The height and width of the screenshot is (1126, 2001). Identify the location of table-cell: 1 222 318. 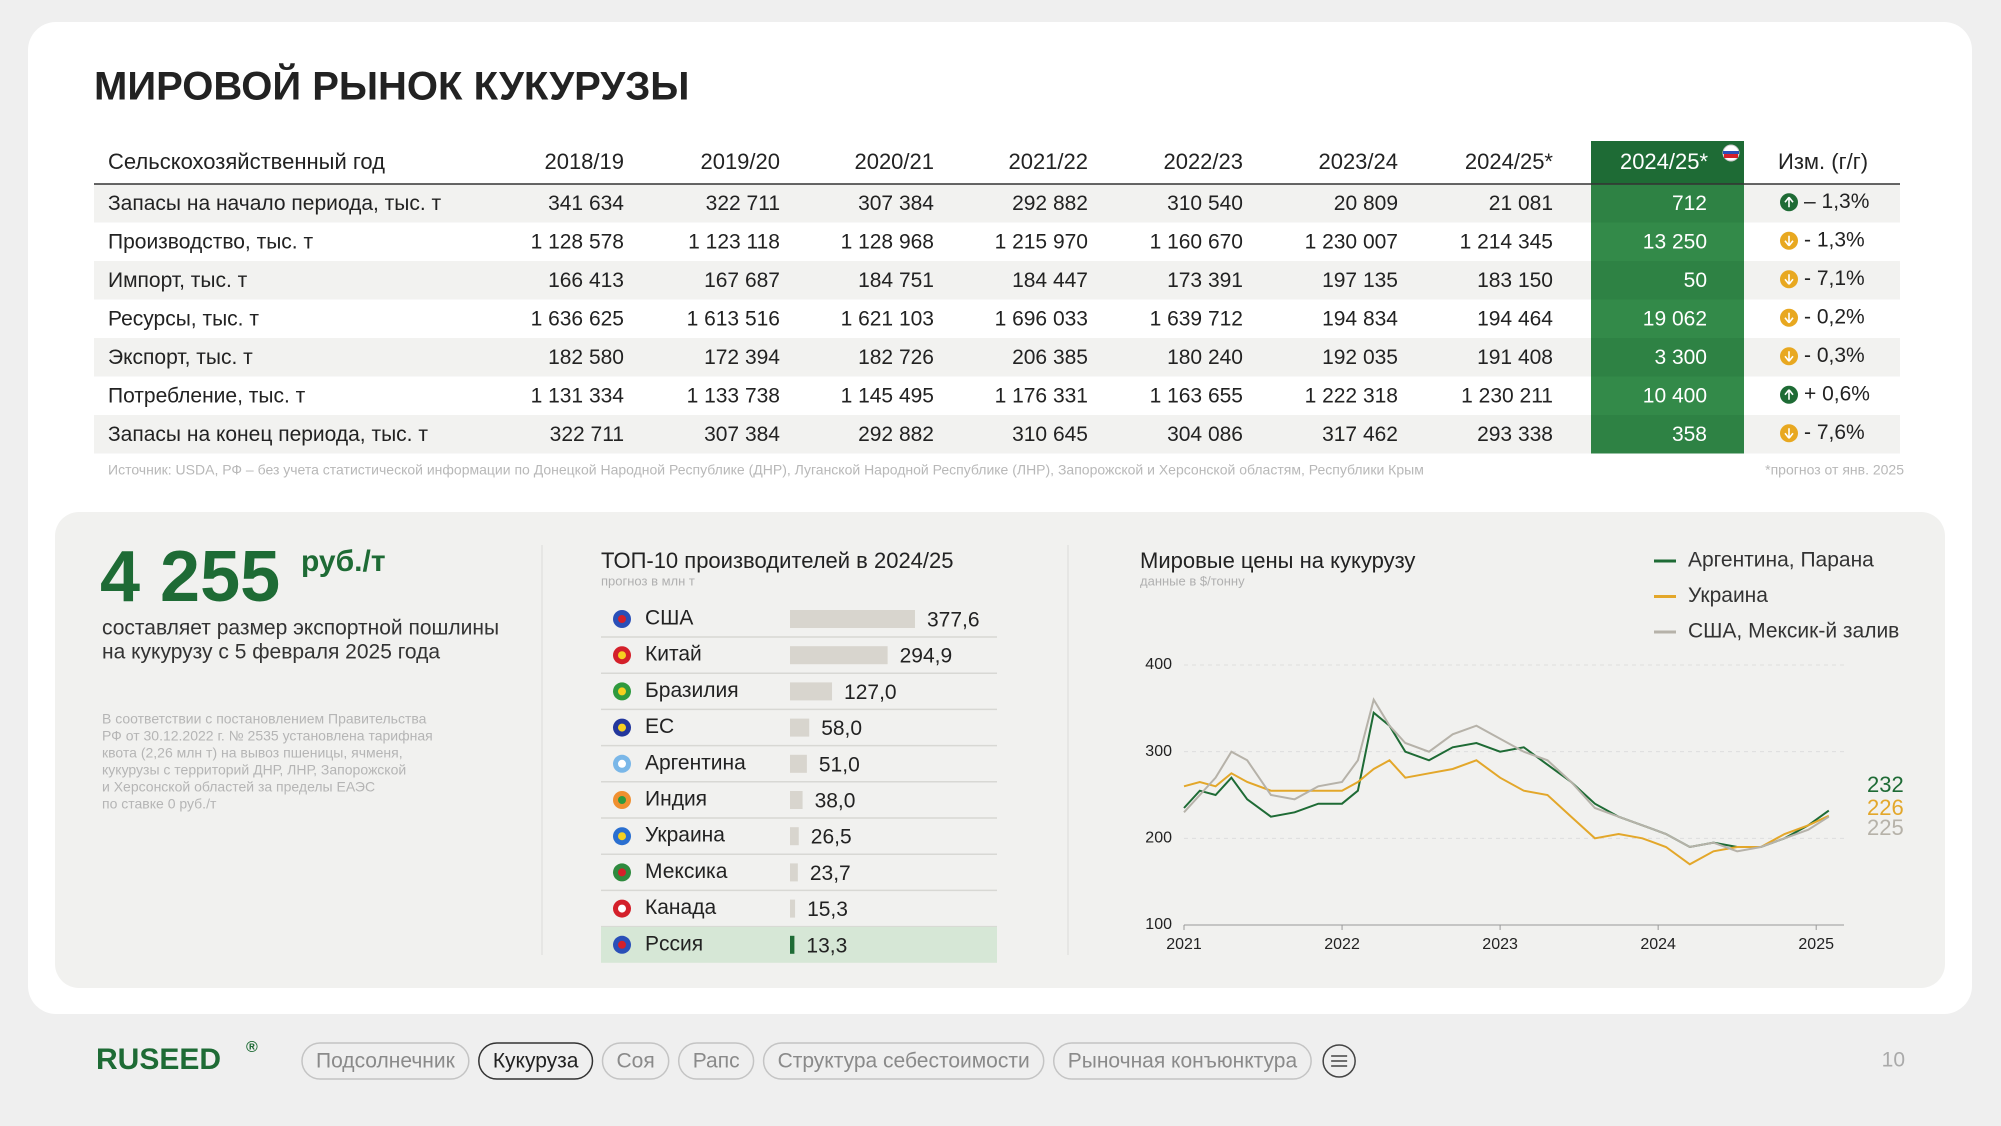
(1351, 395).